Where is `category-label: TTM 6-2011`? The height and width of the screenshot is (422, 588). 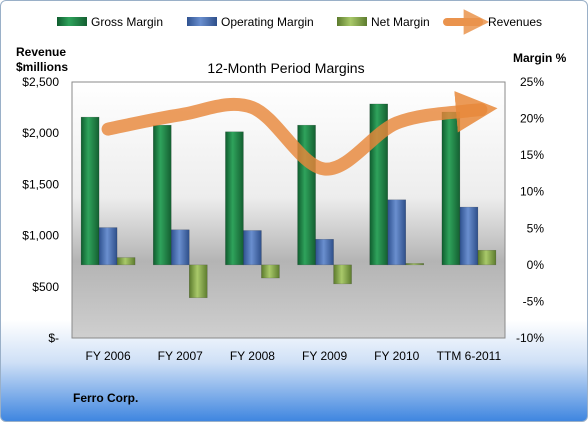 category-label: TTM 6-2011 is located at coordinates (469, 356).